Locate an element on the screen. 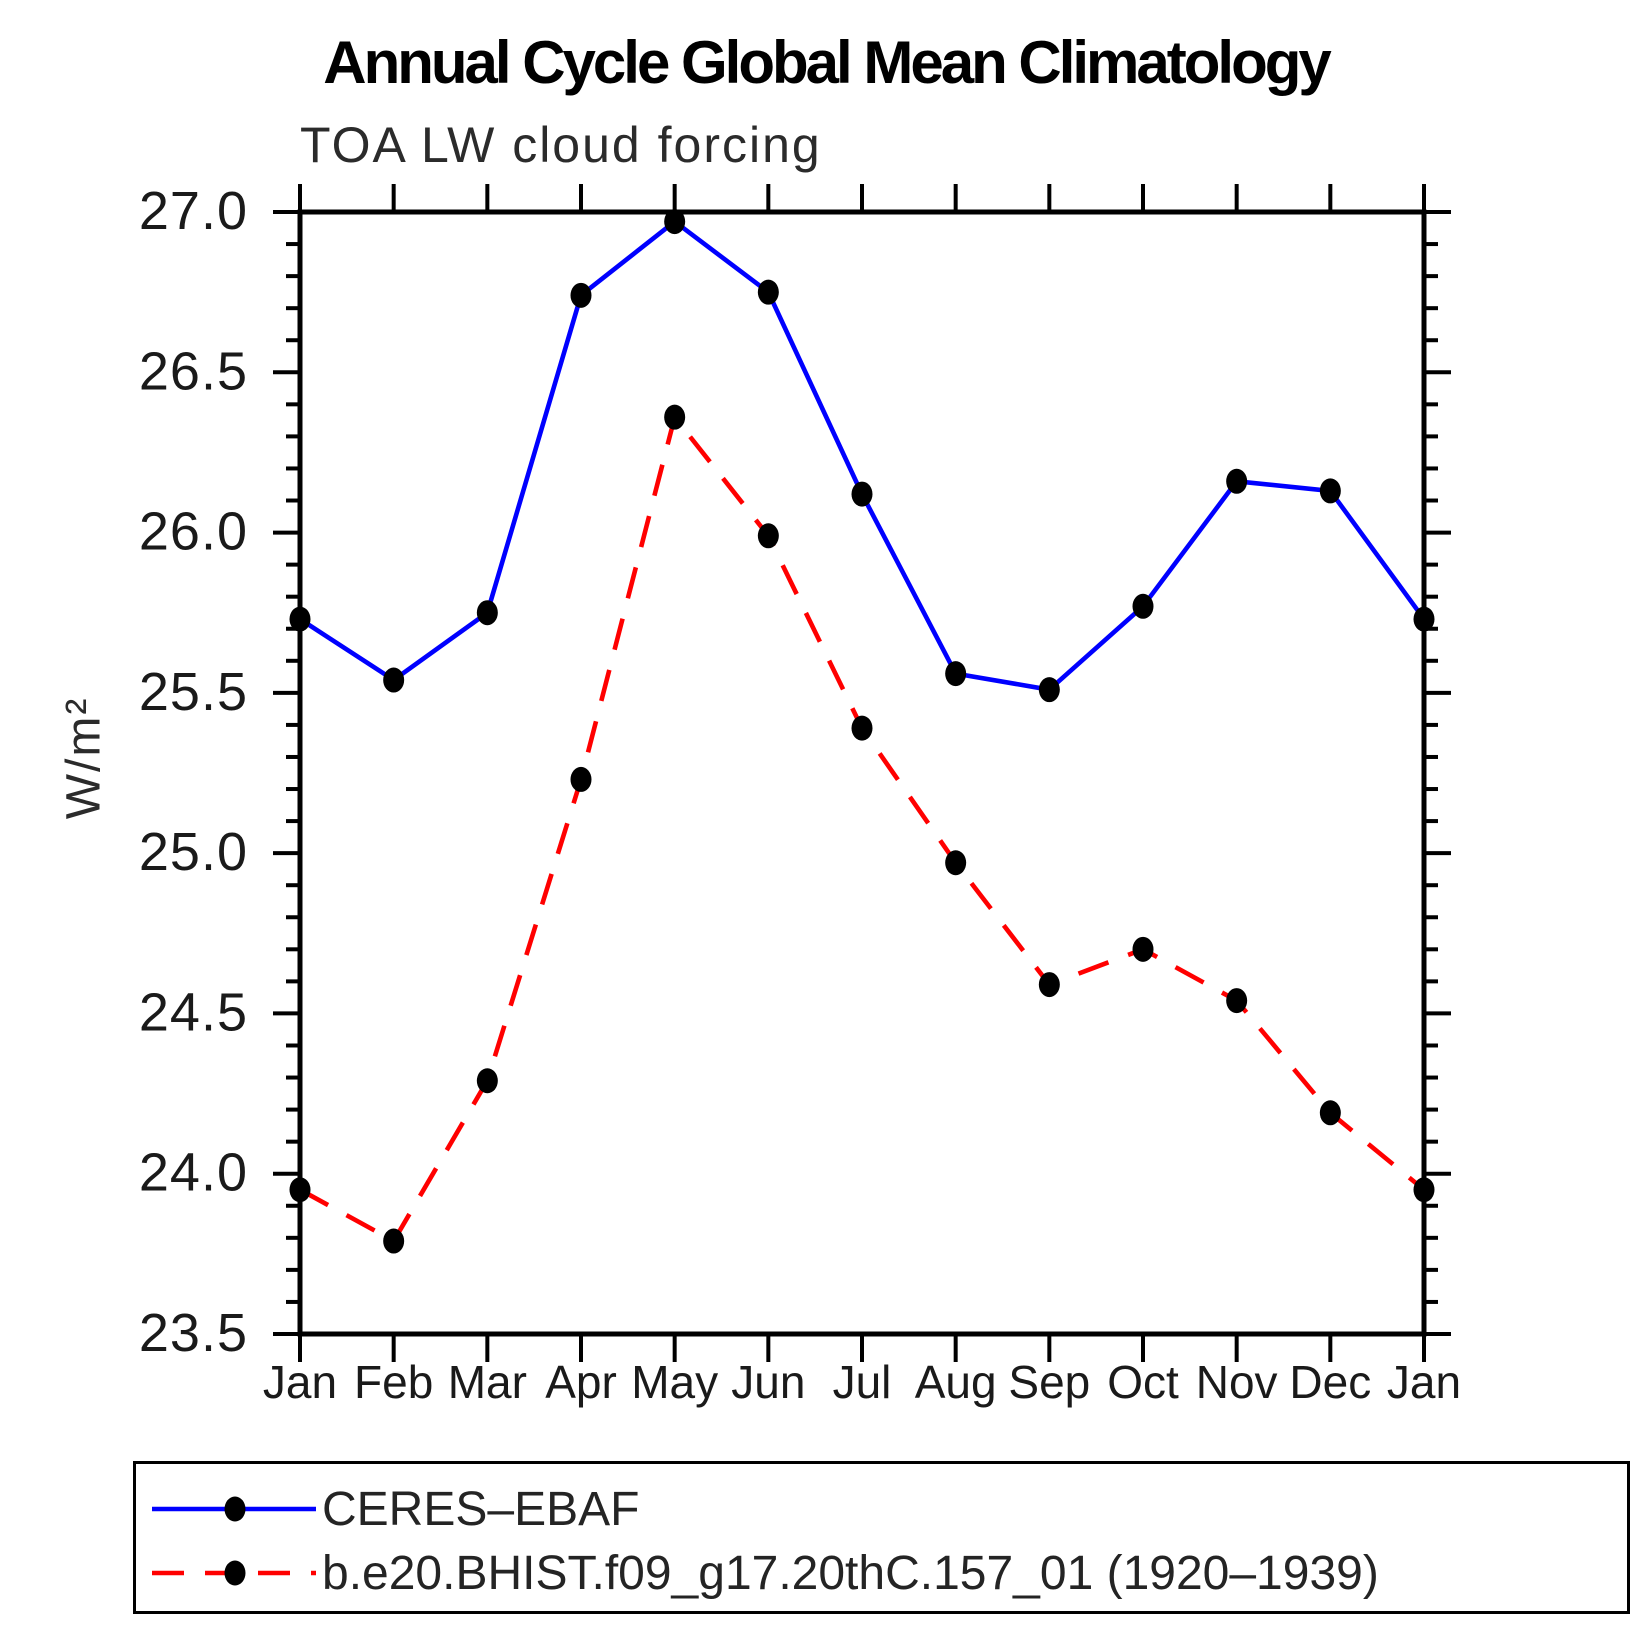 The image size is (1652, 1652). y-axis-tick-label: 25.5 is located at coordinates (193, 692).